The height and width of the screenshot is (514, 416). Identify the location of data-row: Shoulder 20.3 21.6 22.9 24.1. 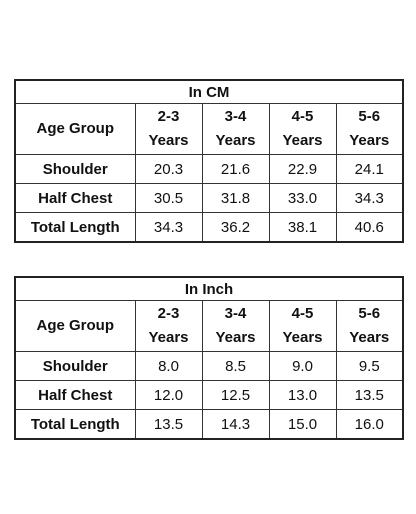
(209, 169).